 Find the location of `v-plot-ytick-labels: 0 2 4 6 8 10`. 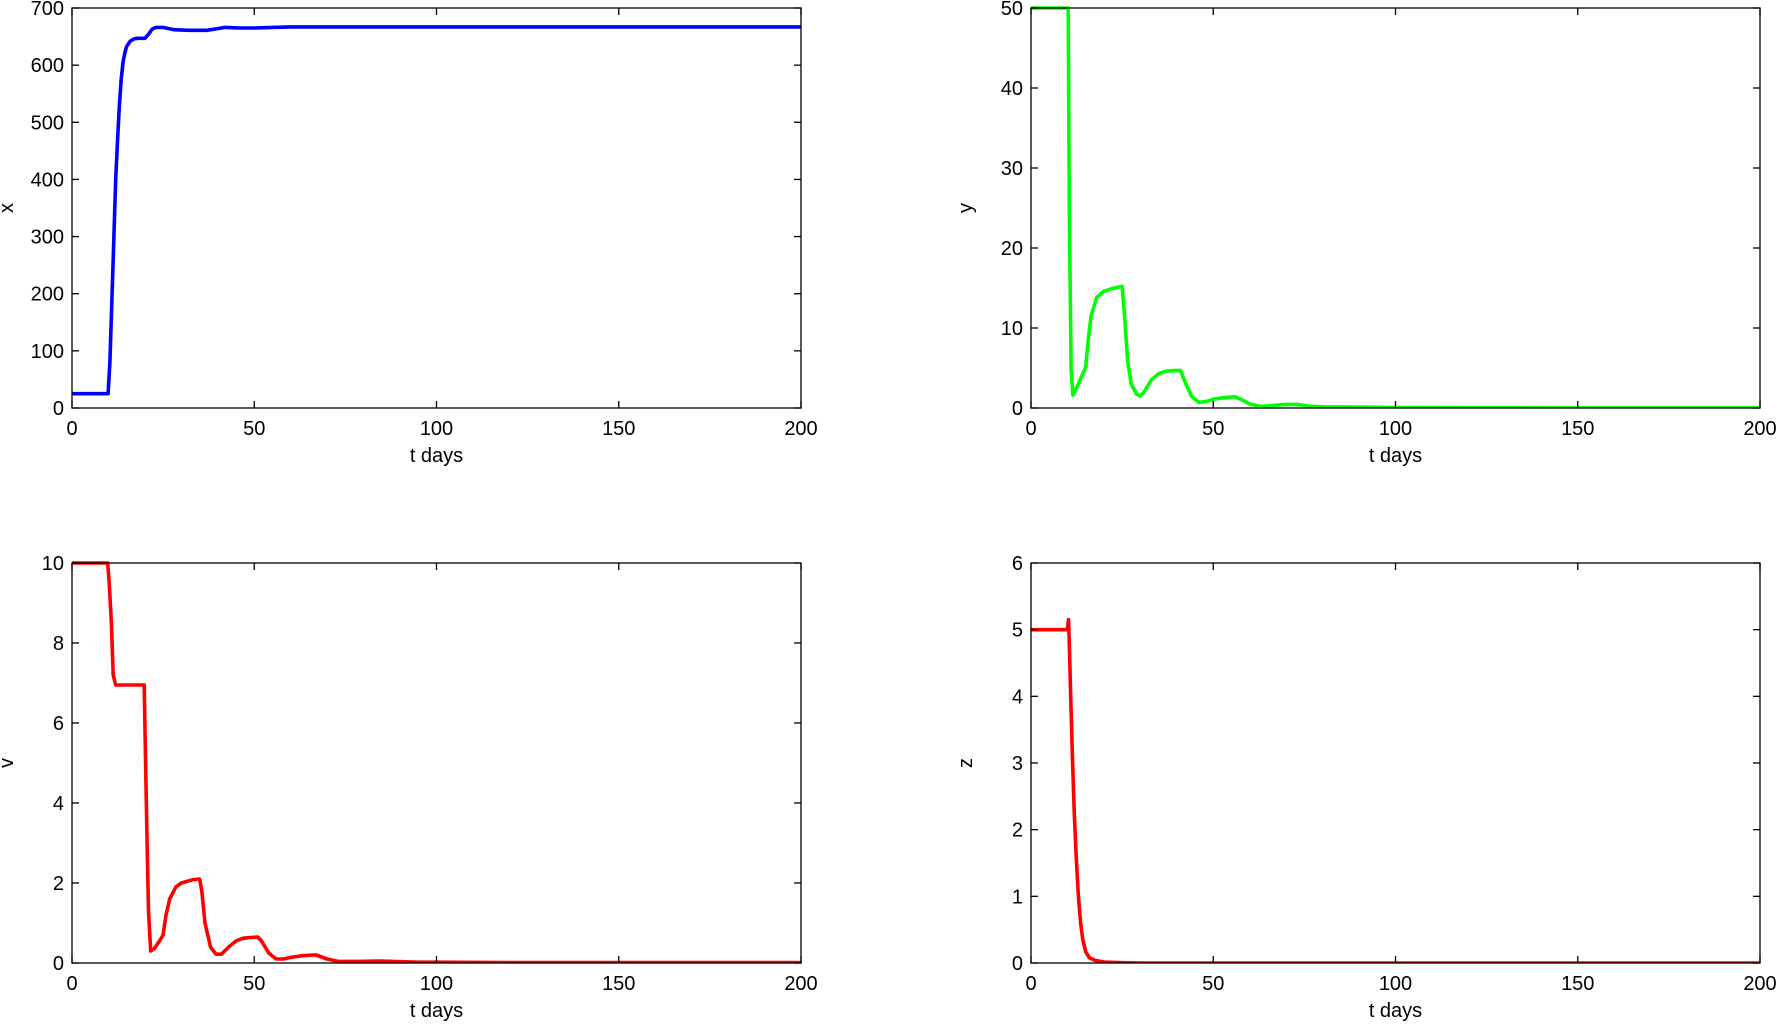

v-plot-ytick-labels: 0 2 4 6 8 10 is located at coordinates (53, 764).